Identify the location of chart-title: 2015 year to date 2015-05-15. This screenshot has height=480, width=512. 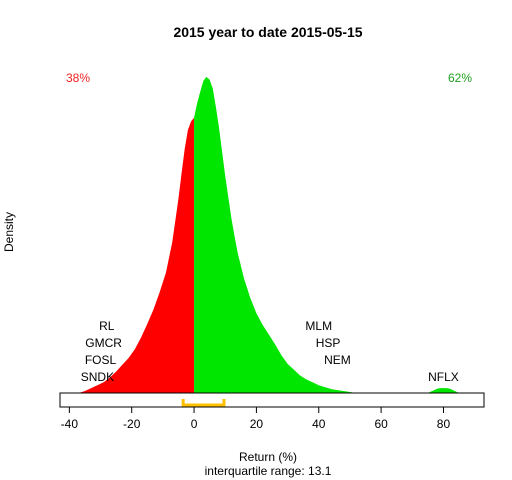
(267, 32).